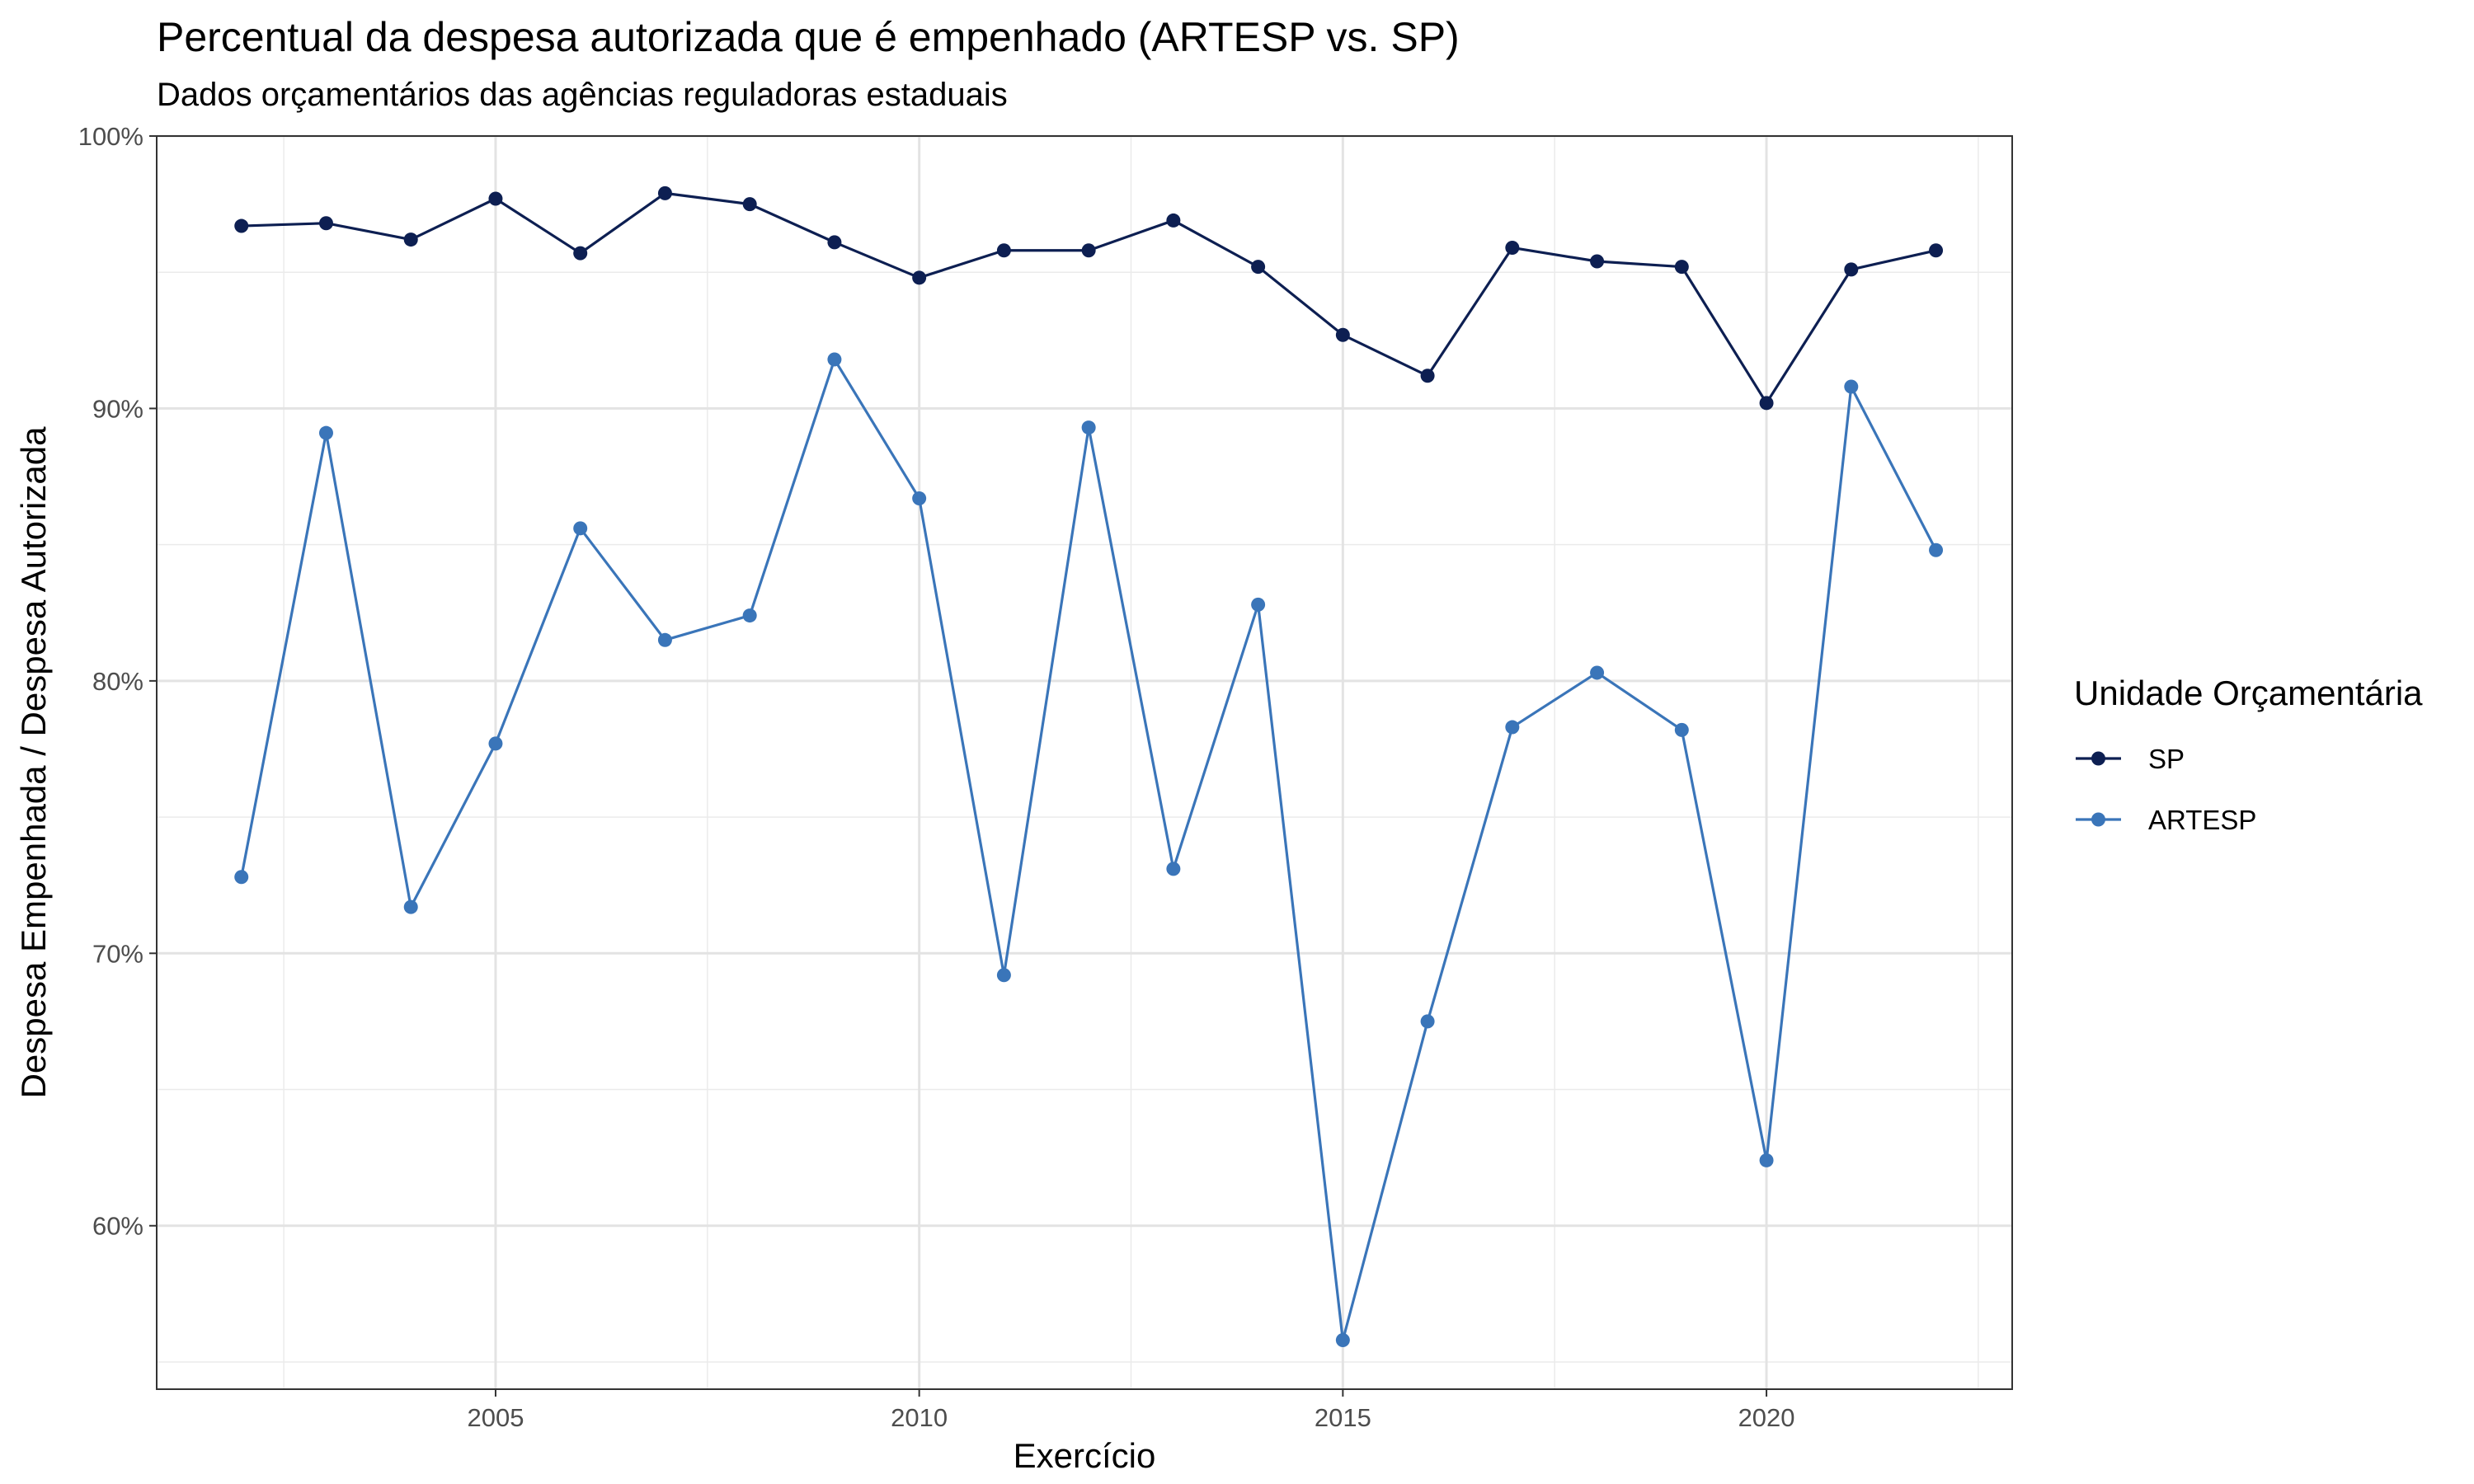  I want to click on legend-title: Unidade Orçamentária, so click(2248, 693).